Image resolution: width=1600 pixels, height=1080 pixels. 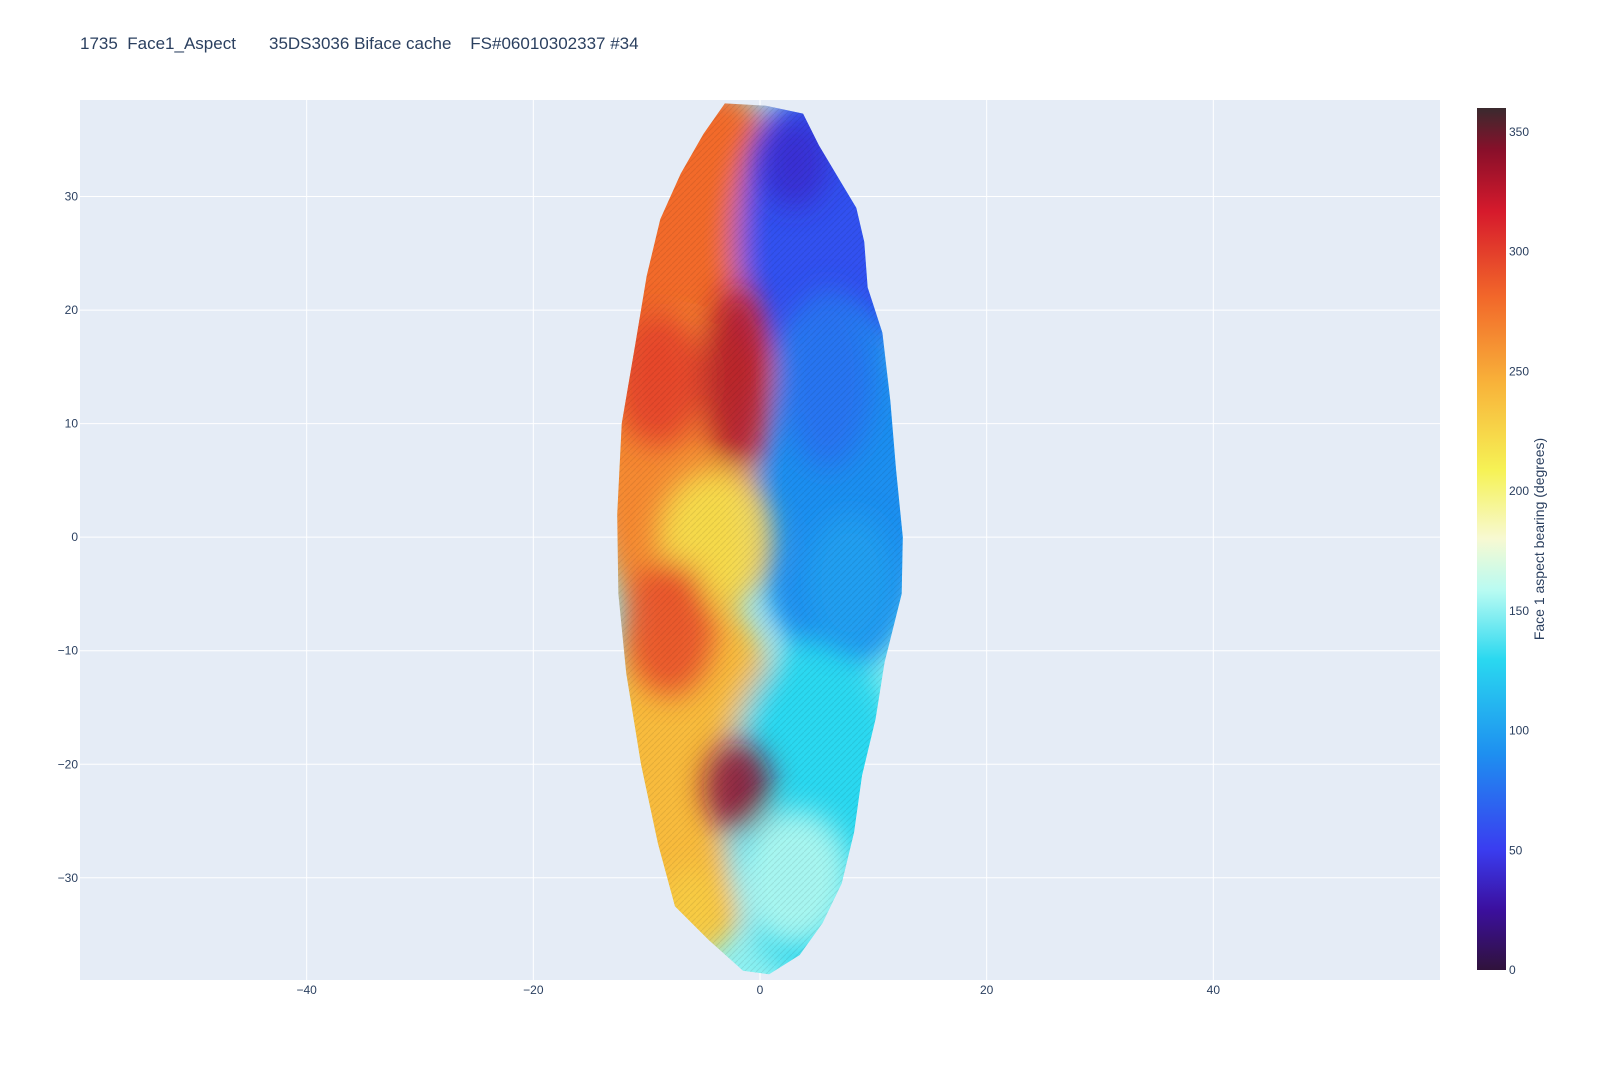 I want to click on x-tick-label: −20, so click(x=533, y=990).